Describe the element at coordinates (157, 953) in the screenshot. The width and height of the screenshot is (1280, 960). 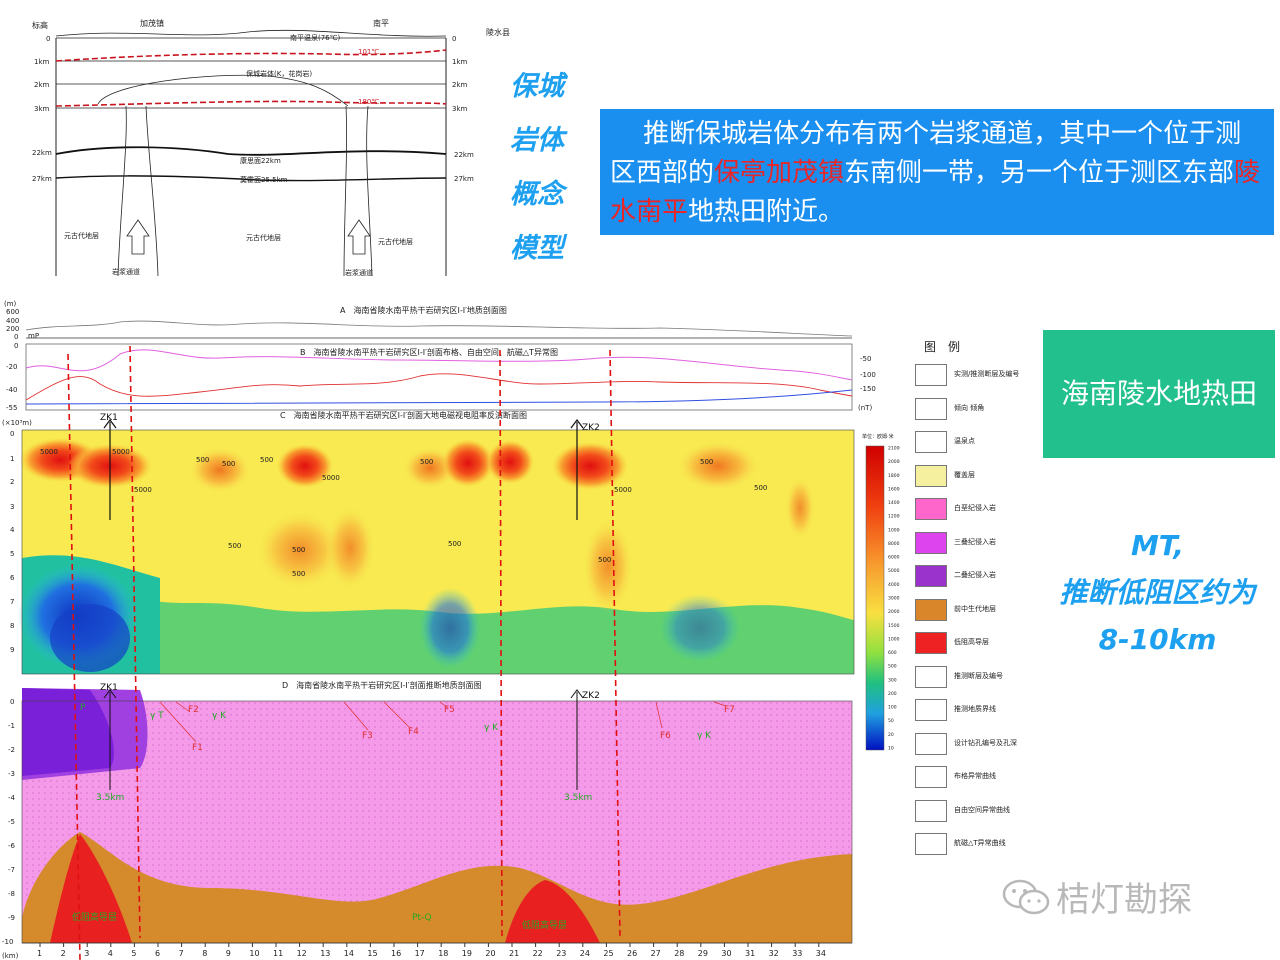
I see `km-tick-label: 6` at that location.